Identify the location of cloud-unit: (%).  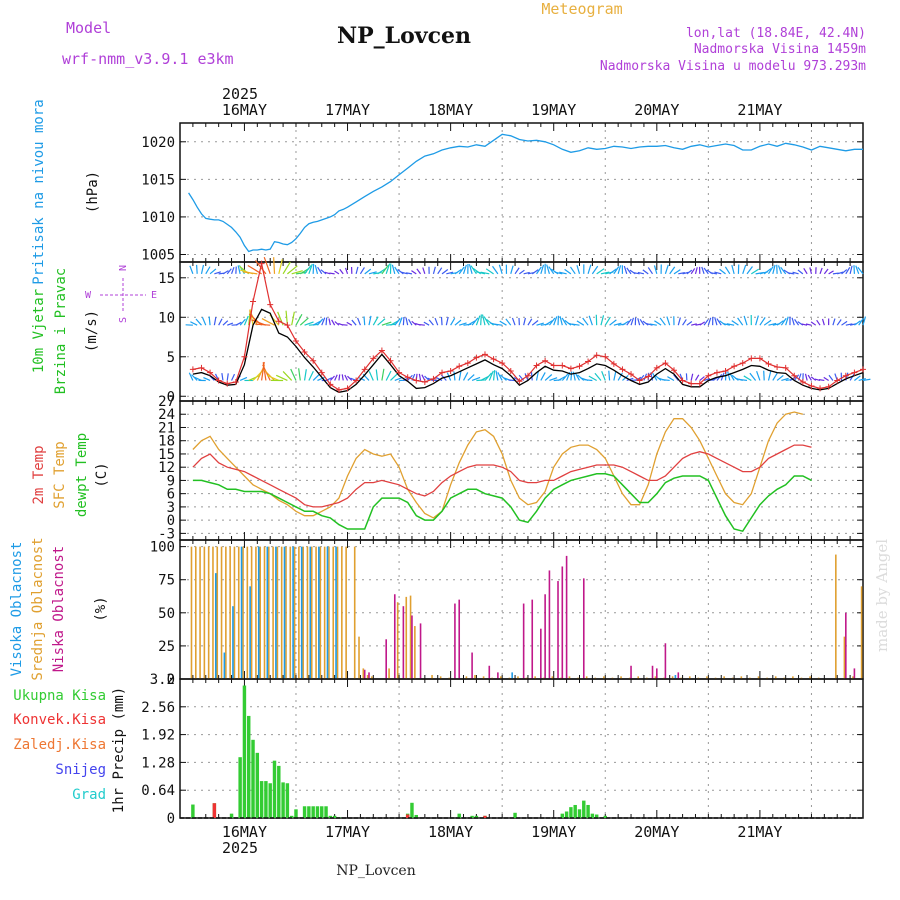
(101, 608).